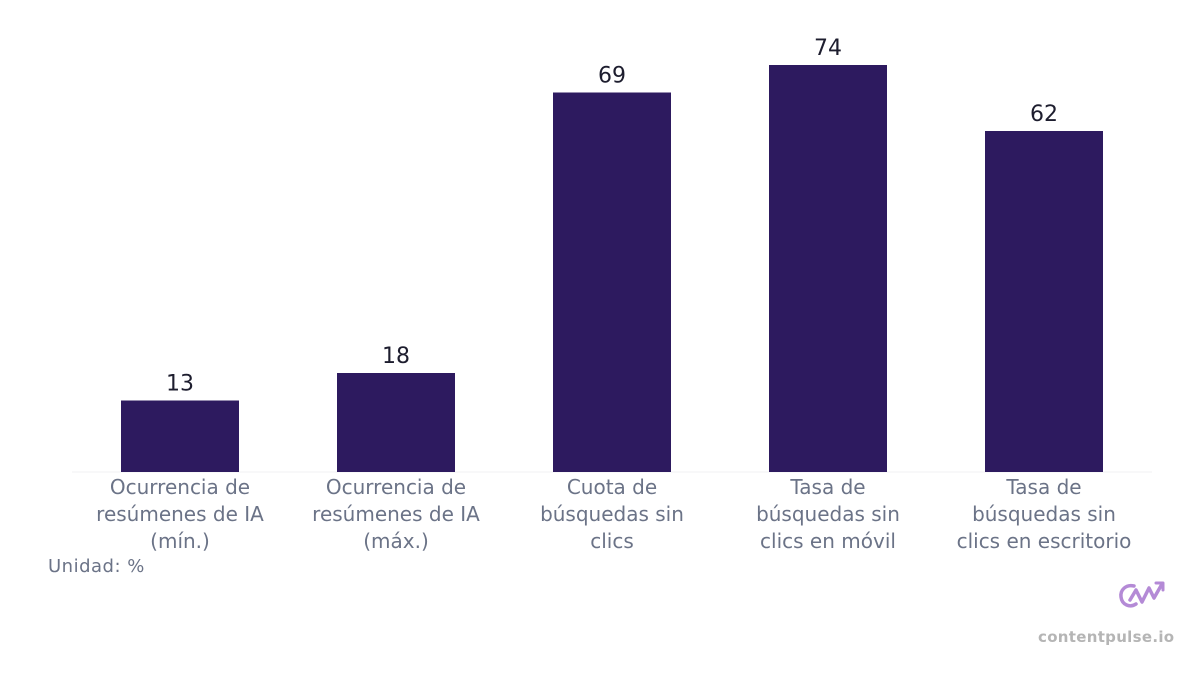 The width and height of the screenshot is (1200, 675). What do you see at coordinates (1106, 637) in the screenshot?
I see `brand-name: contentpulse.io` at bounding box center [1106, 637].